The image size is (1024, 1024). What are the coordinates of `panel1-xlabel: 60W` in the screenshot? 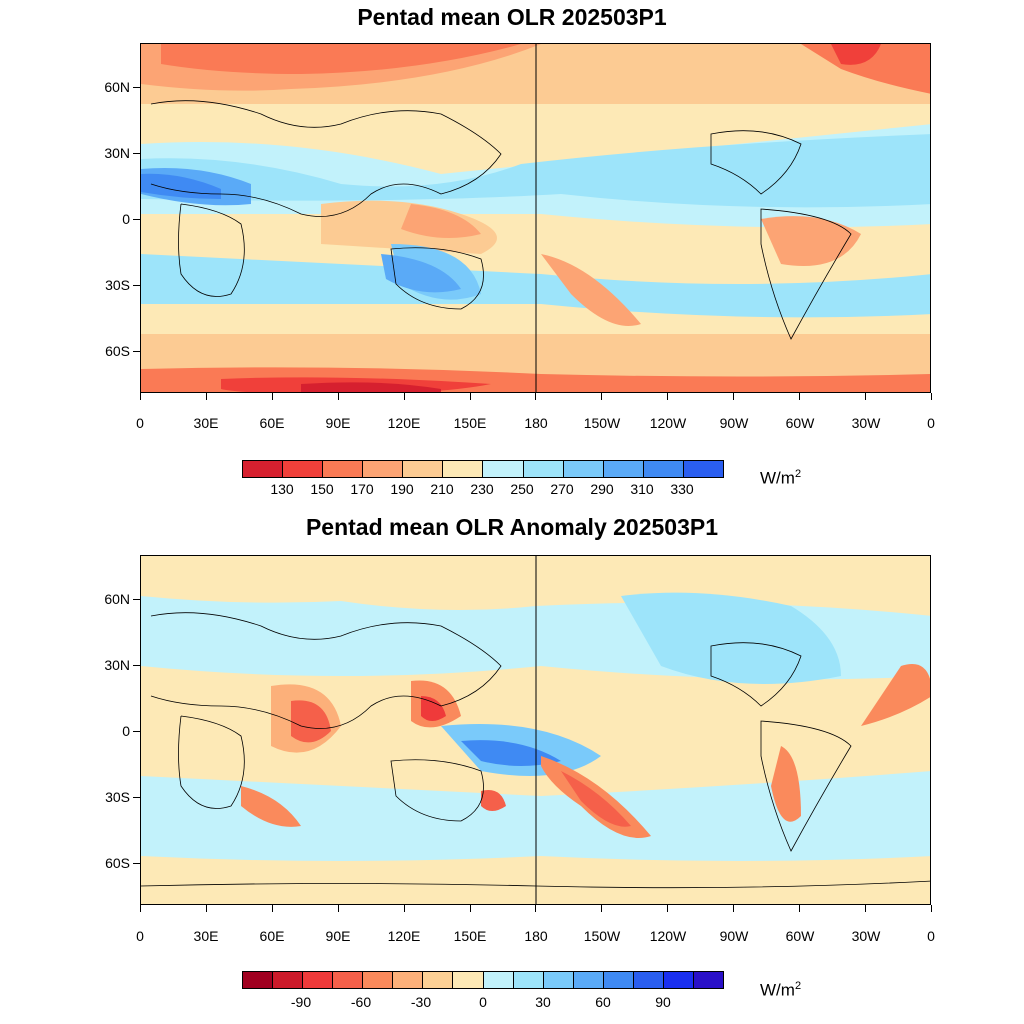 It's located at (800, 423).